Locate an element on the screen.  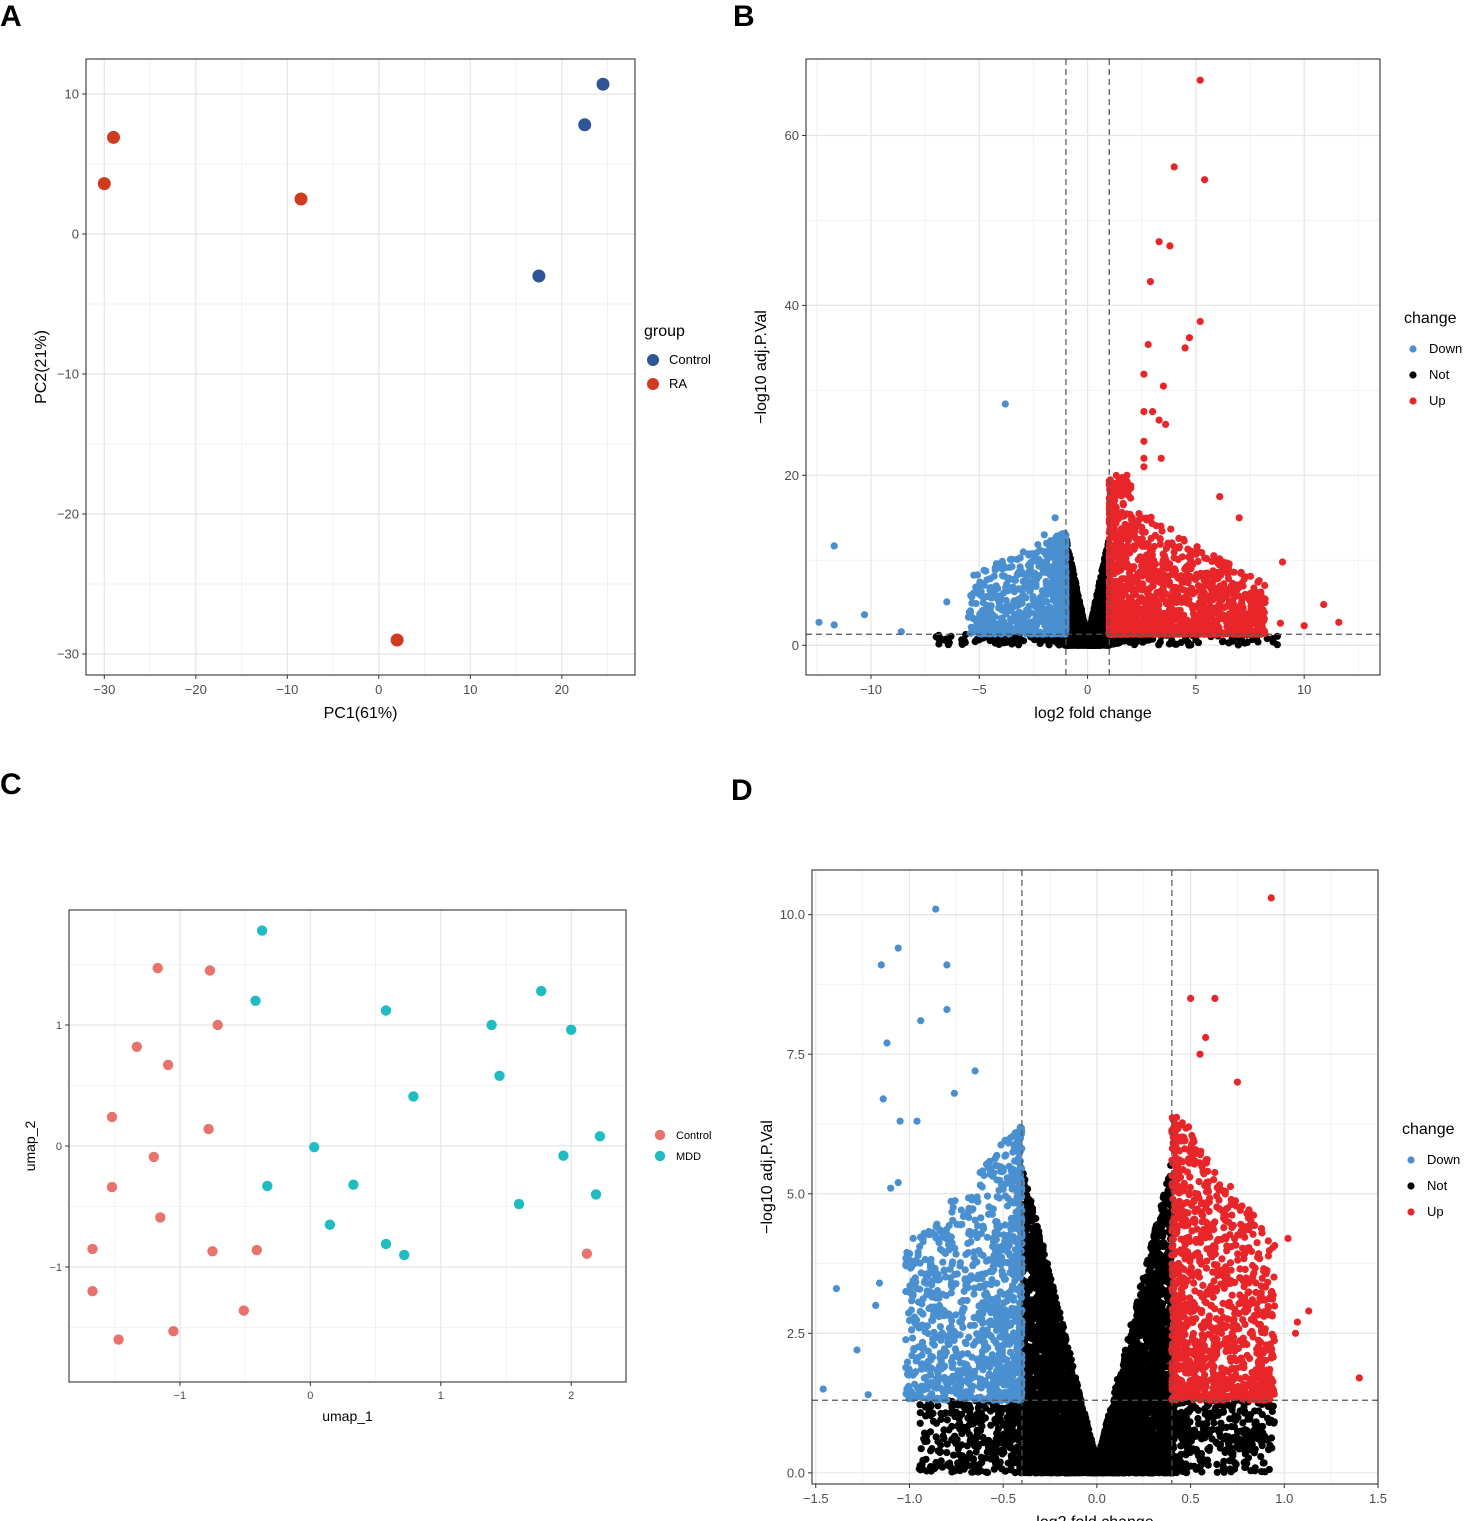
data-point-ra is located at coordinates (104, 184).